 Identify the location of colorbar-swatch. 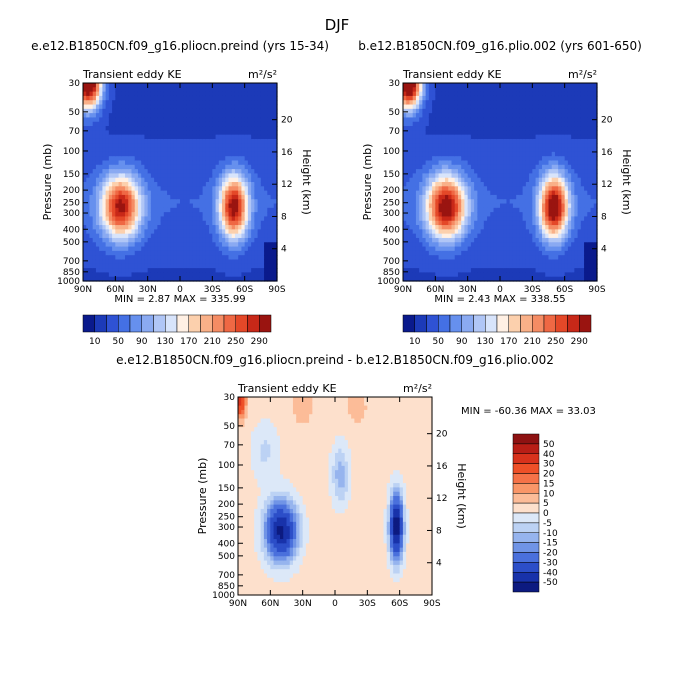
(159, 323).